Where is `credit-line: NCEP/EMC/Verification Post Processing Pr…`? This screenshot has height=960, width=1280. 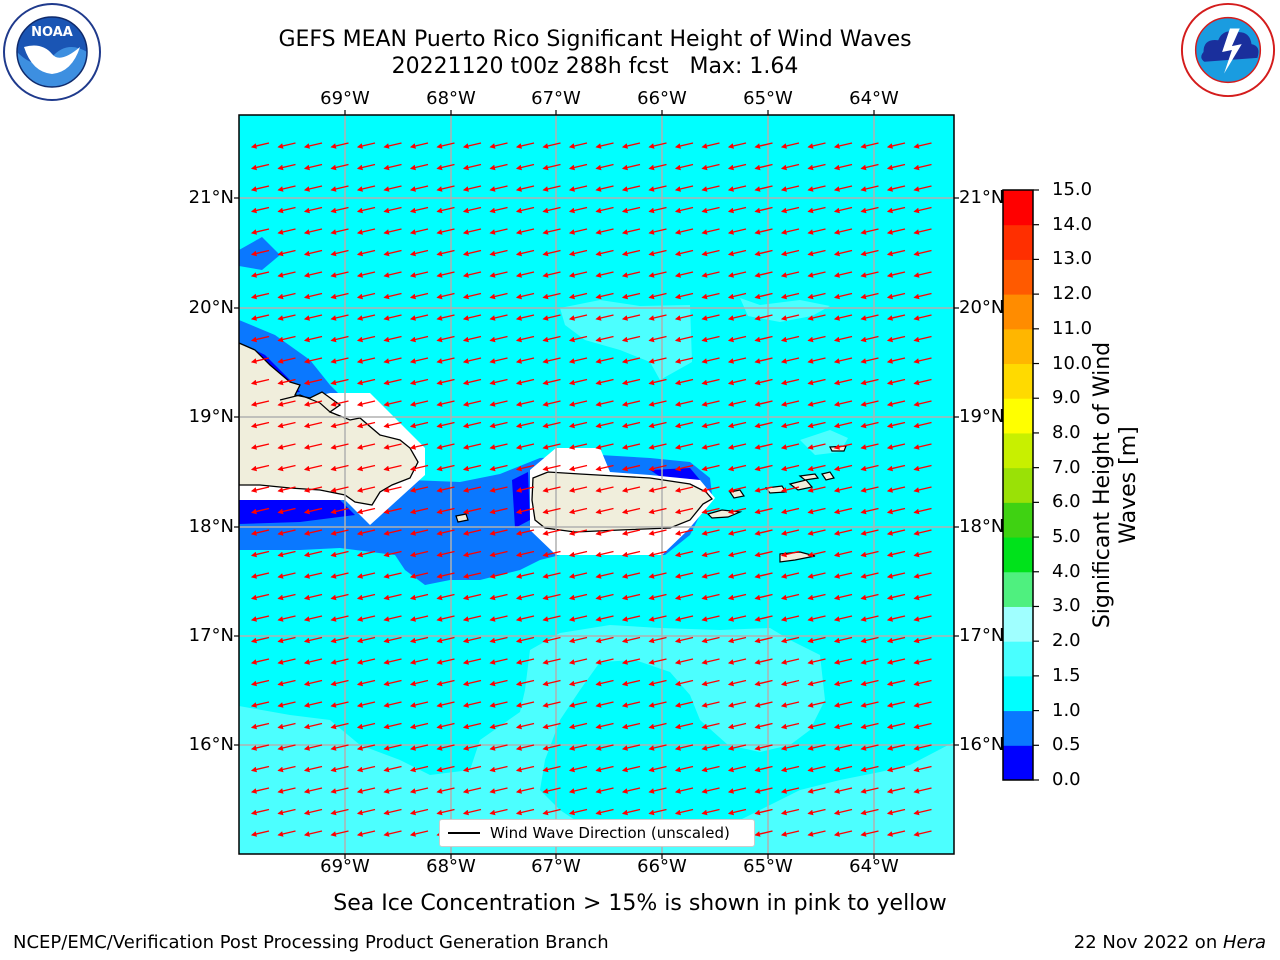 credit-line: NCEP/EMC/Verification Post Processing Pr… is located at coordinates (311, 942).